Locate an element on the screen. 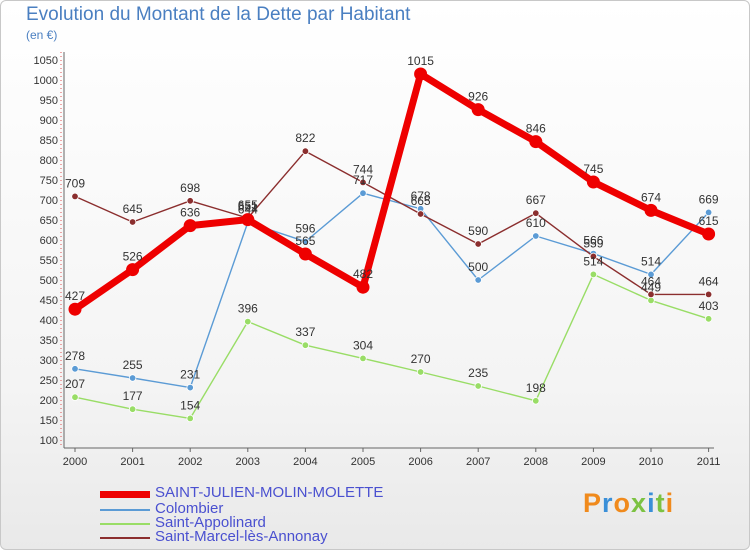 This screenshot has width=750, height=550. proxiti-logo: Proxiti is located at coordinates (628, 503).